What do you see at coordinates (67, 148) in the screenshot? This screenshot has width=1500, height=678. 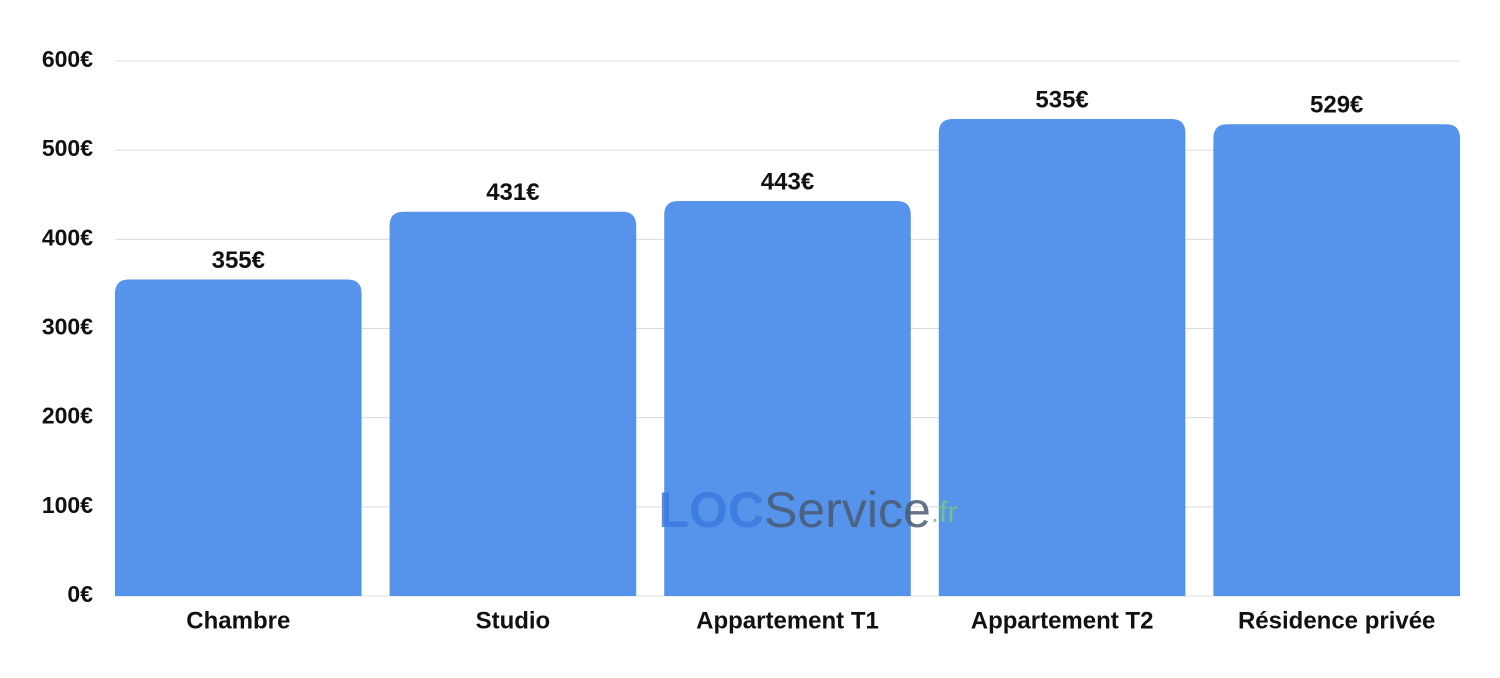 I see `y-tick-label: 500€` at bounding box center [67, 148].